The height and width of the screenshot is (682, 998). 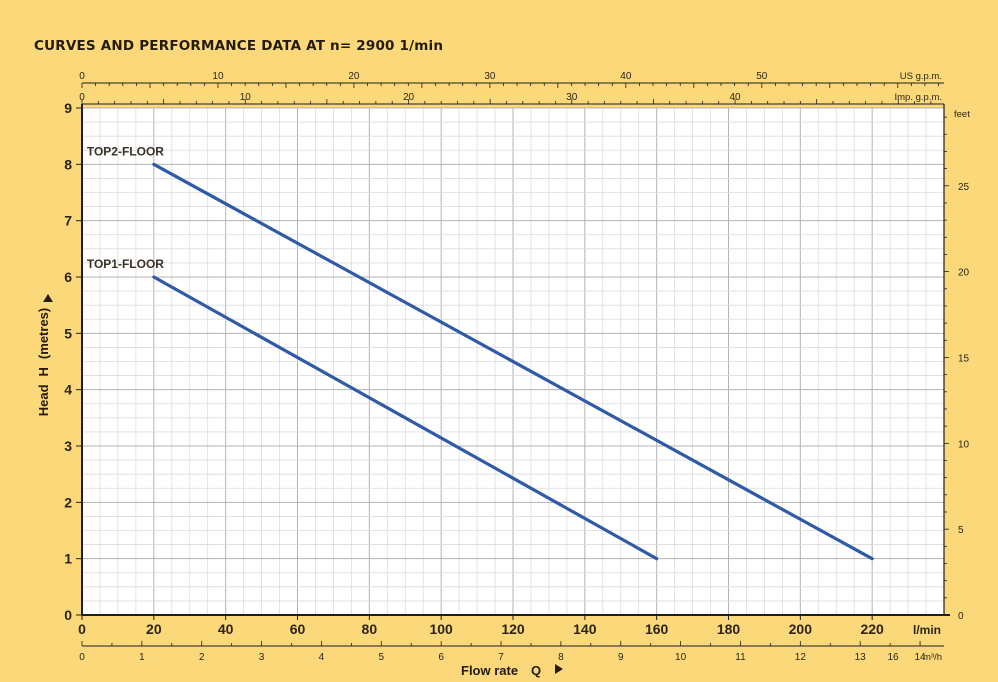 What do you see at coordinates (43, 362) in the screenshot?
I see `y-axis-title: Head H (metres)` at bounding box center [43, 362].